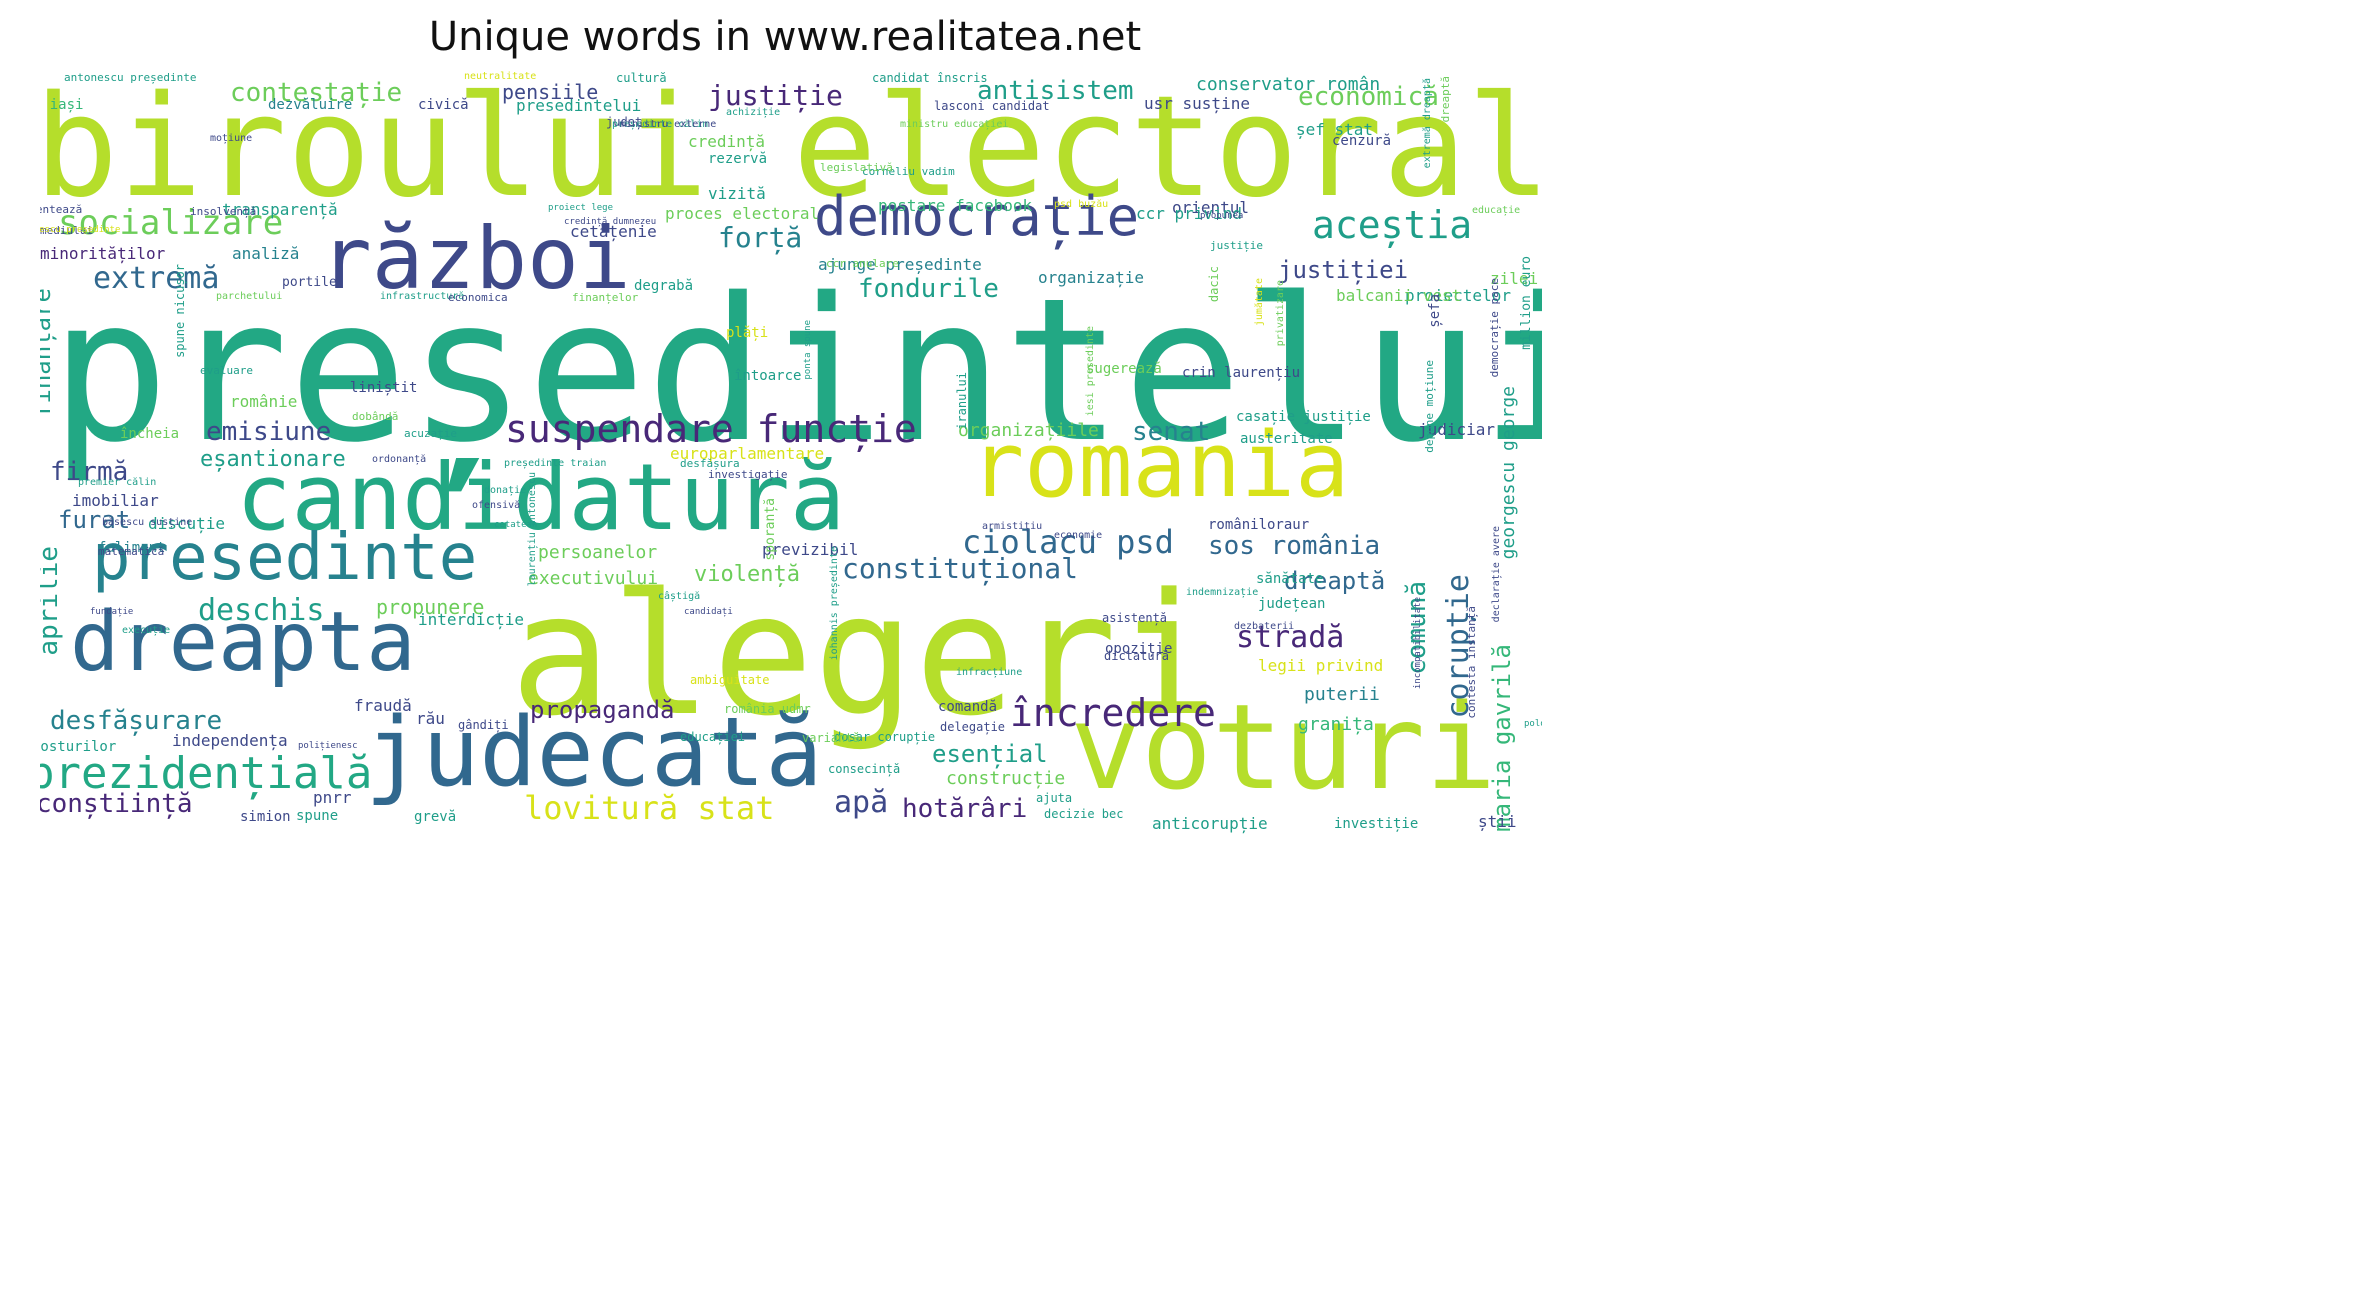 The width and height of the screenshot is (2370, 1292). What do you see at coordinates (808, 350) in the screenshot?
I see `cloud-word: ponta spune` at bounding box center [808, 350].